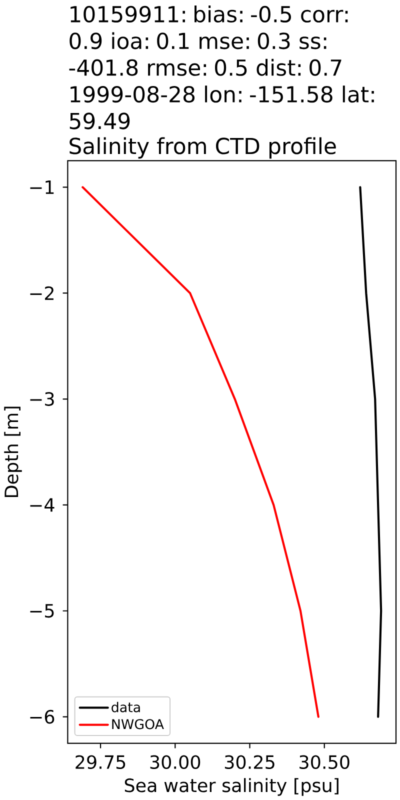 The width and height of the screenshot is (400, 800). I want to click on chart-title: 10159911: bias: -0.5 corr: 0.9 ioa: 0.1 mse: 0.3 ss: -401.8 rmse: 0.5 dist: 0.7 1999-08-28 lon: -151.58 lat: 59.49, so click(221, 67).